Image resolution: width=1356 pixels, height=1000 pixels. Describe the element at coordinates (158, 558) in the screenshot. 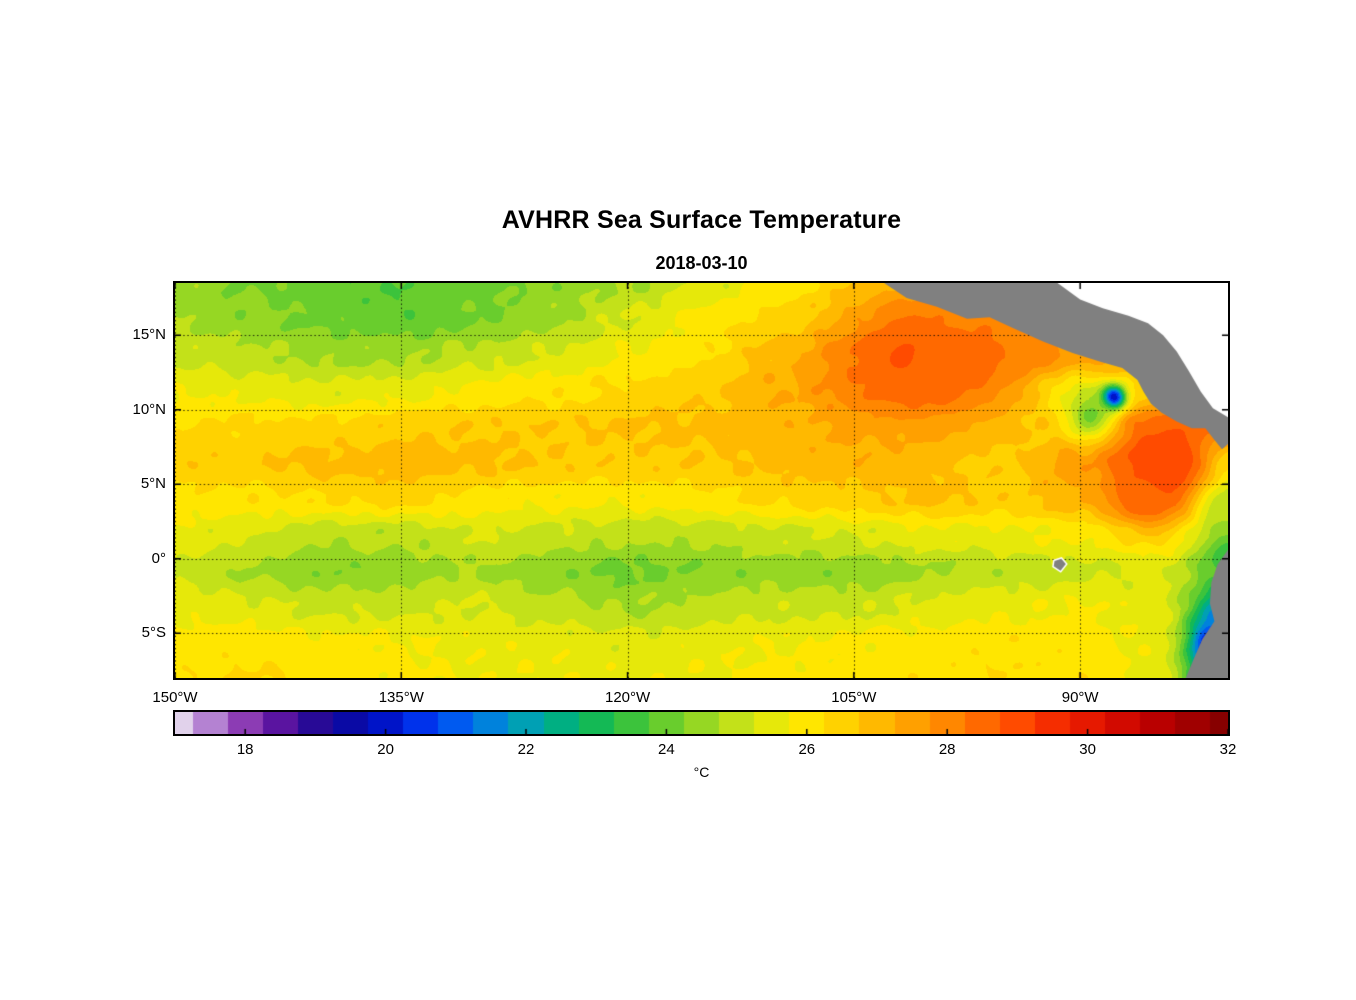

I see `y-tick-label: 0°` at that location.